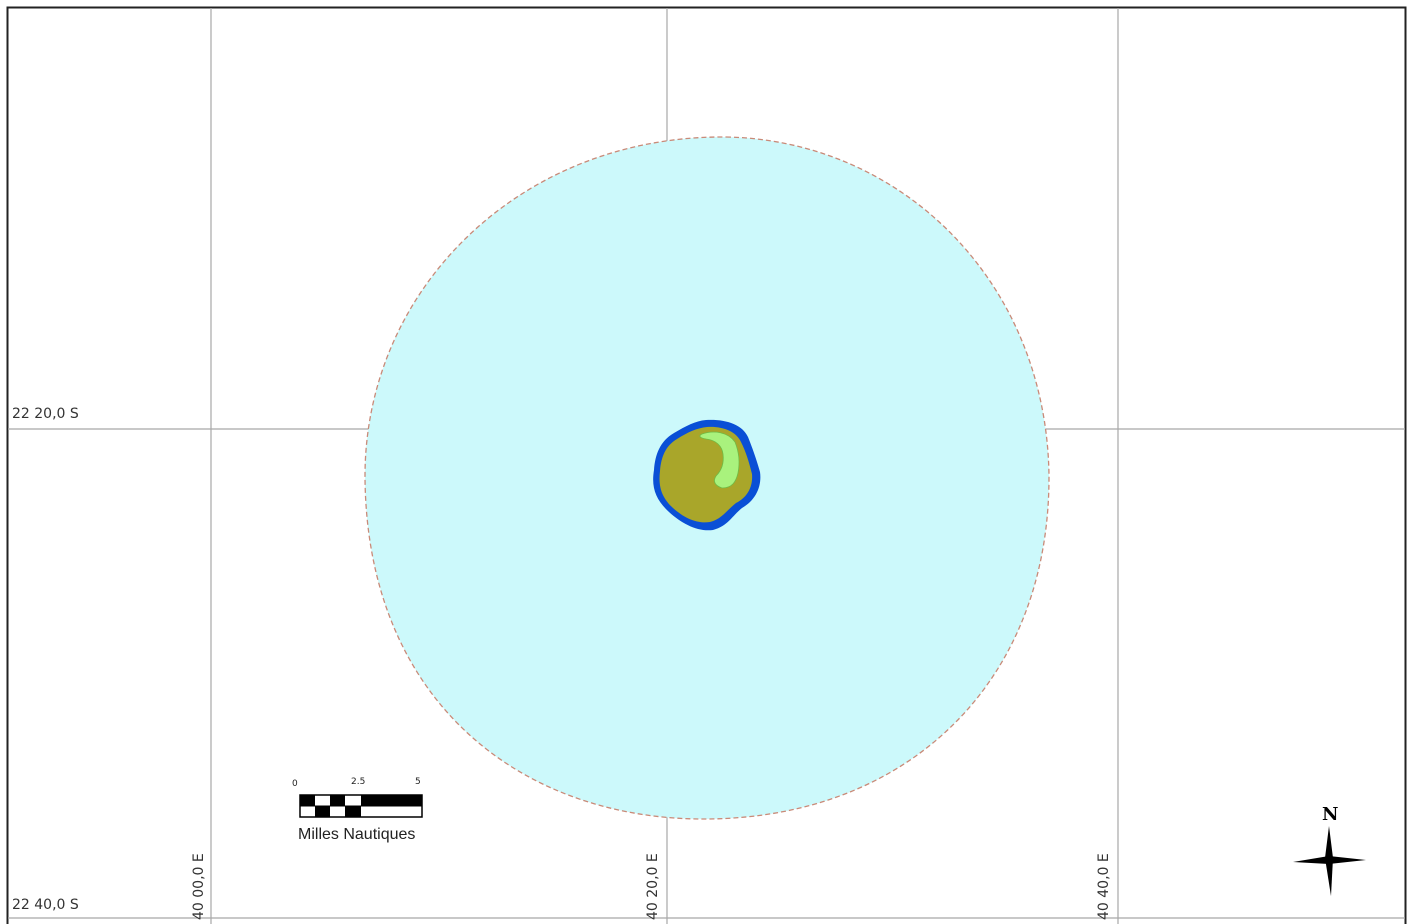 The width and height of the screenshot is (1413, 924). Describe the element at coordinates (418, 782) in the screenshot. I see `scale-tick-5: 5` at that location.